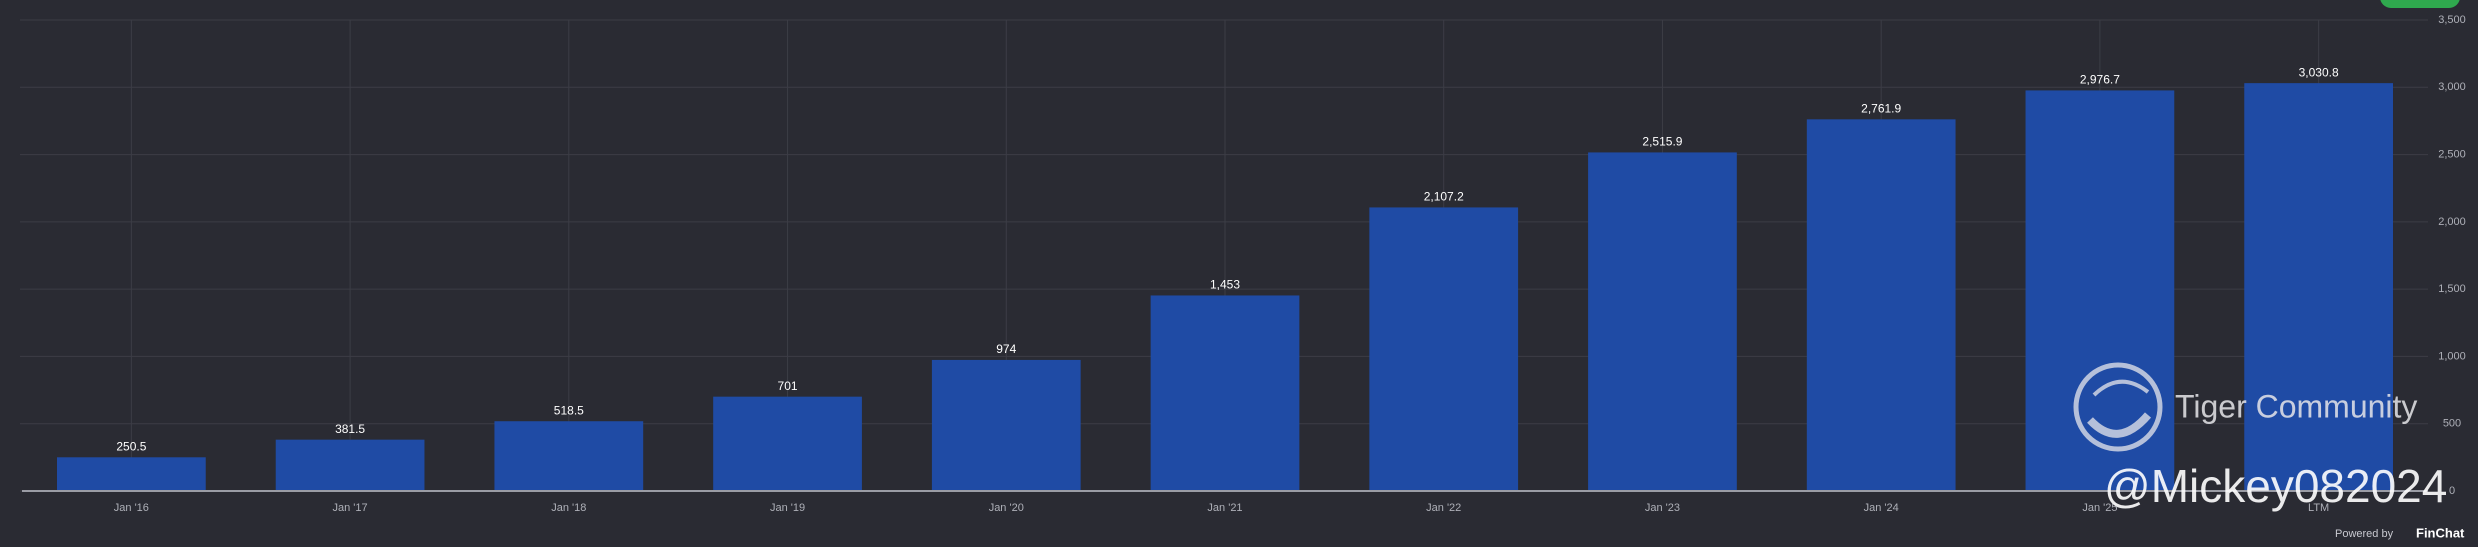 The image size is (2478, 547). What do you see at coordinates (569, 410) in the screenshot?
I see `data-label: 518.5` at bounding box center [569, 410].